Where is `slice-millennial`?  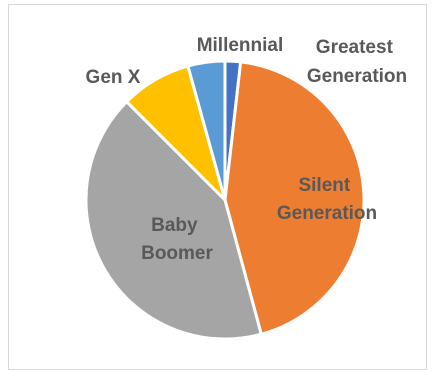
slice-millennial is located at coordinates (206, 130).